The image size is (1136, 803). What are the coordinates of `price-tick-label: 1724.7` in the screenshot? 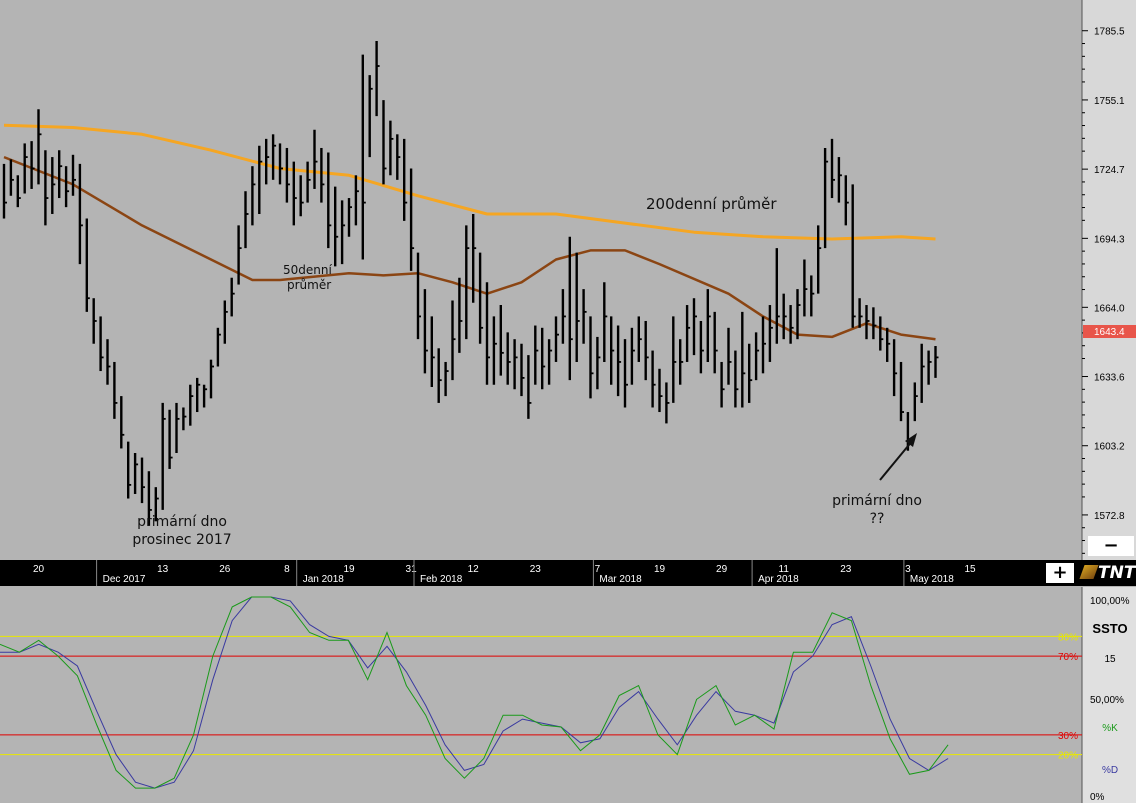 It's located at (1109, 170).